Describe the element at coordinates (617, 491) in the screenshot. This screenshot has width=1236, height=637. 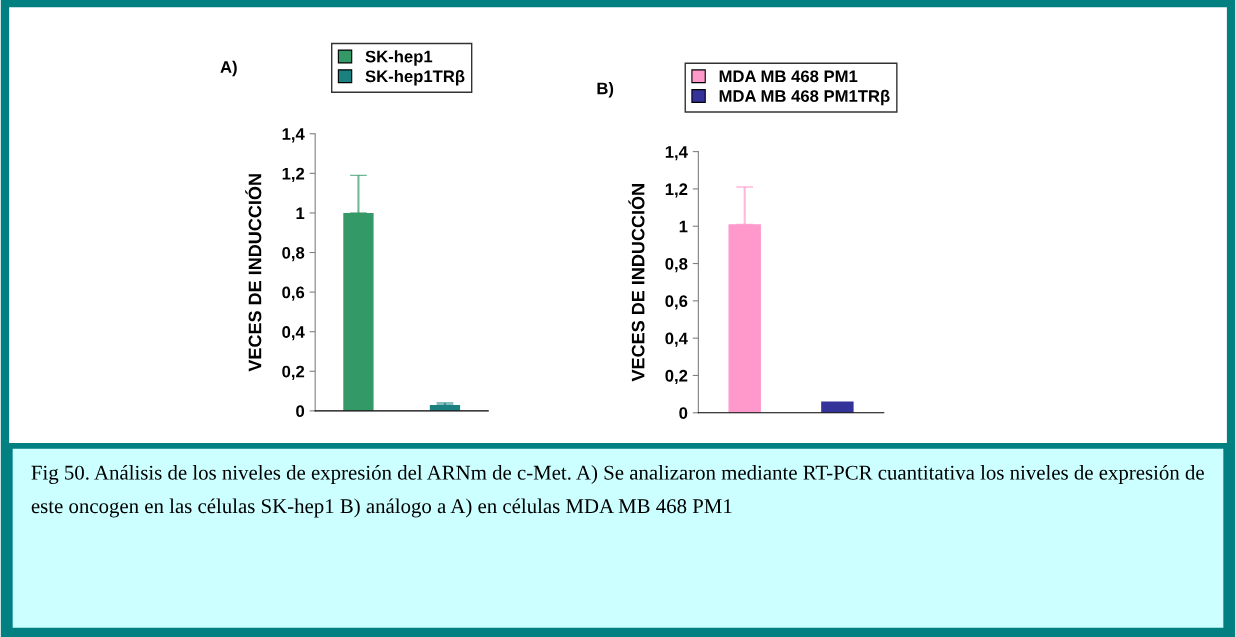
I see `caption: Fig 50. Análisis de los niveles de expresión del ARNm de c-Met. A) Se analizaron mediante RT-PCR cuantitativa los niveles de expresión de este oncogen en las células SK-hep1 B) análogo a A) en células MDA MB 468 PM1` at that location.